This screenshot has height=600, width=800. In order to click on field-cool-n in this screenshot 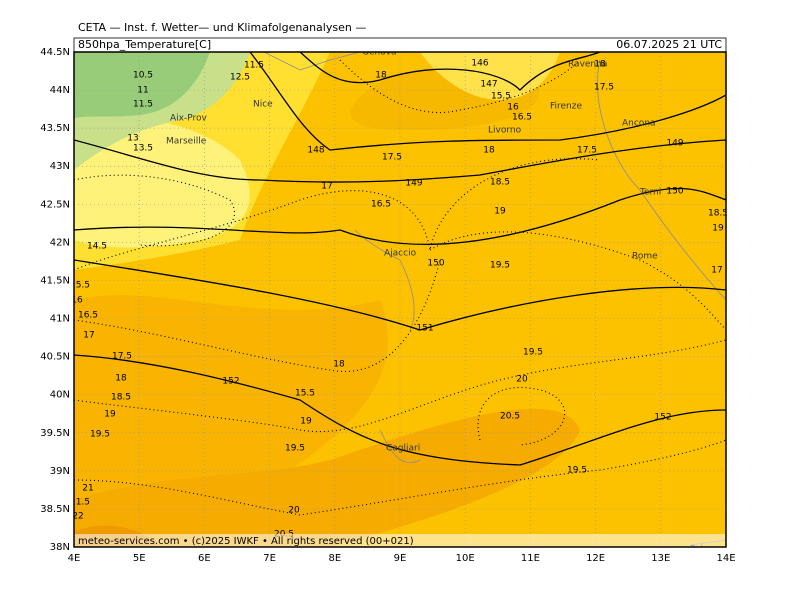, I will do `click(490, 76)`.